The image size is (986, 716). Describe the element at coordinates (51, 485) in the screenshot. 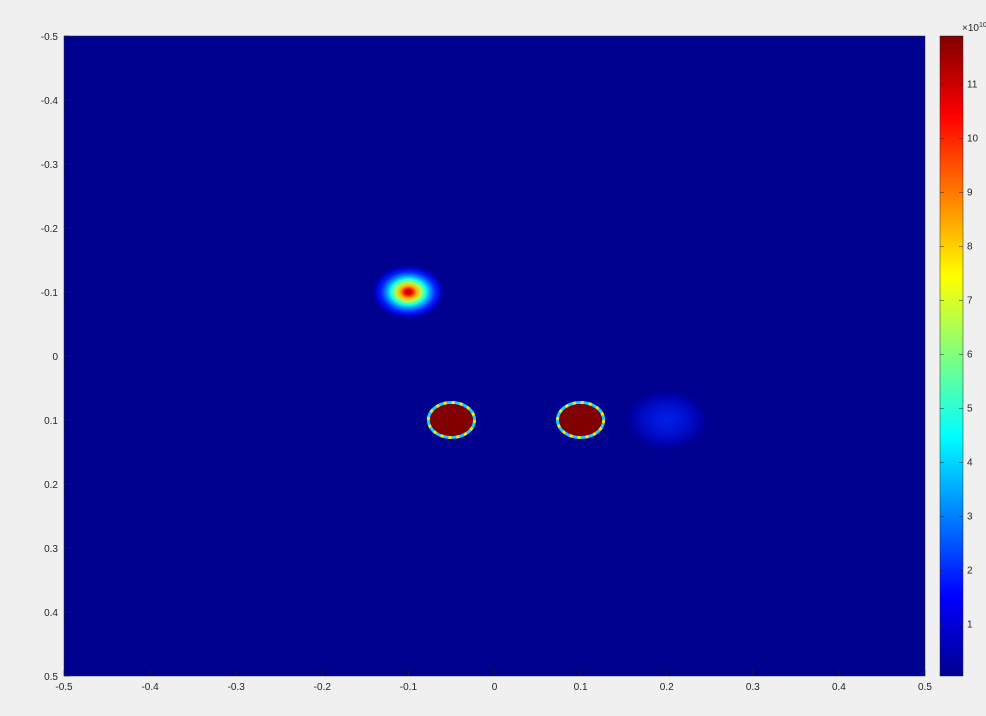

I see `y-tick-label: 0.2` at that location.